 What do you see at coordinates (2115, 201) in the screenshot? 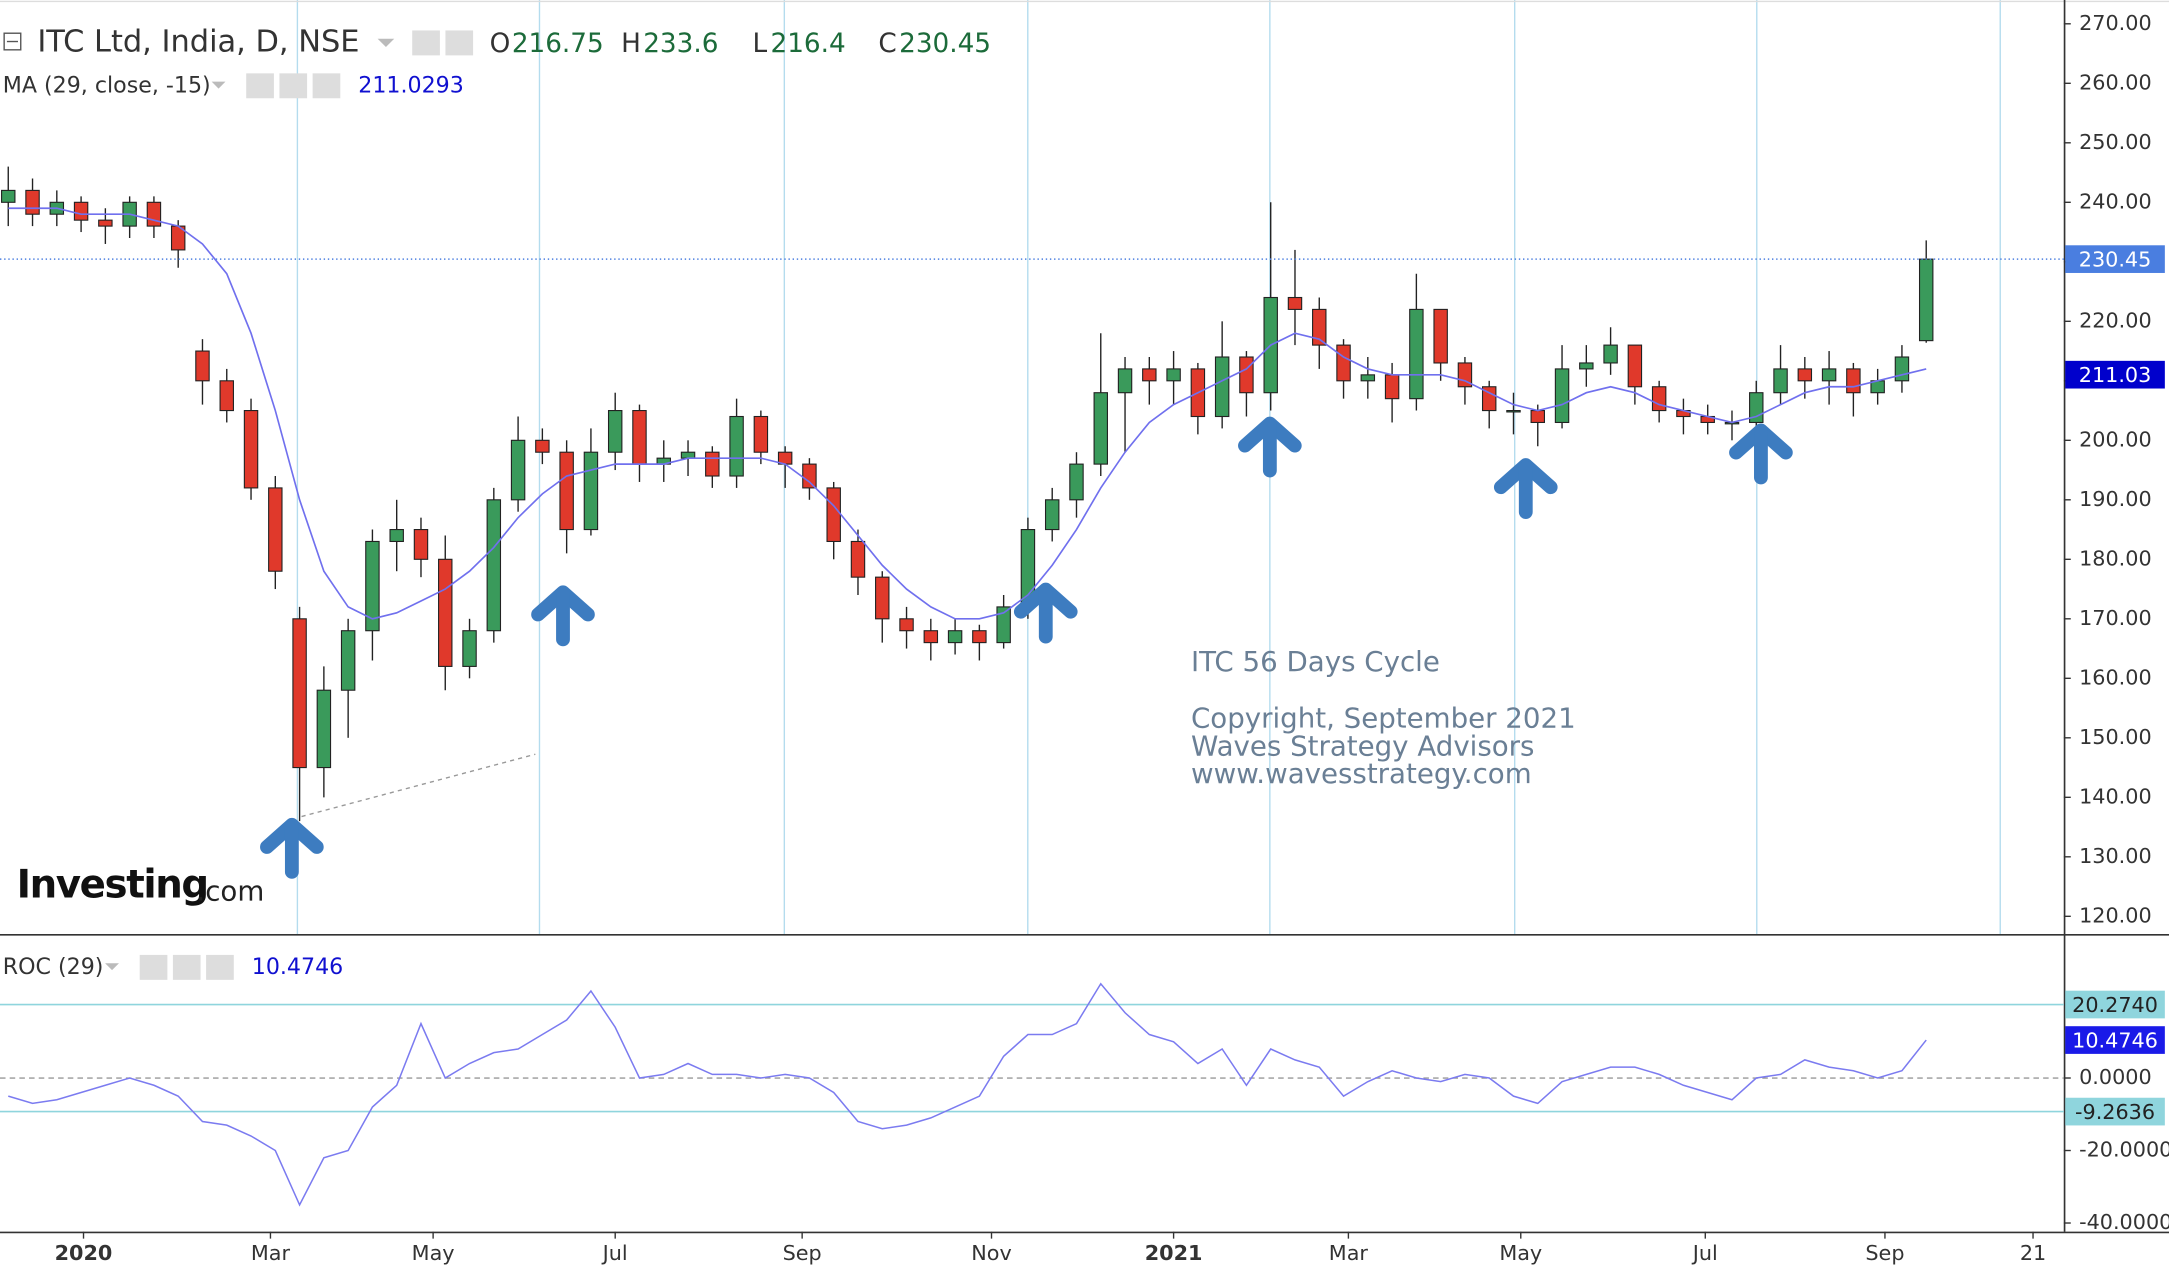
I see `y-tick-label: 240.00` at bounding box center [2115, 201].